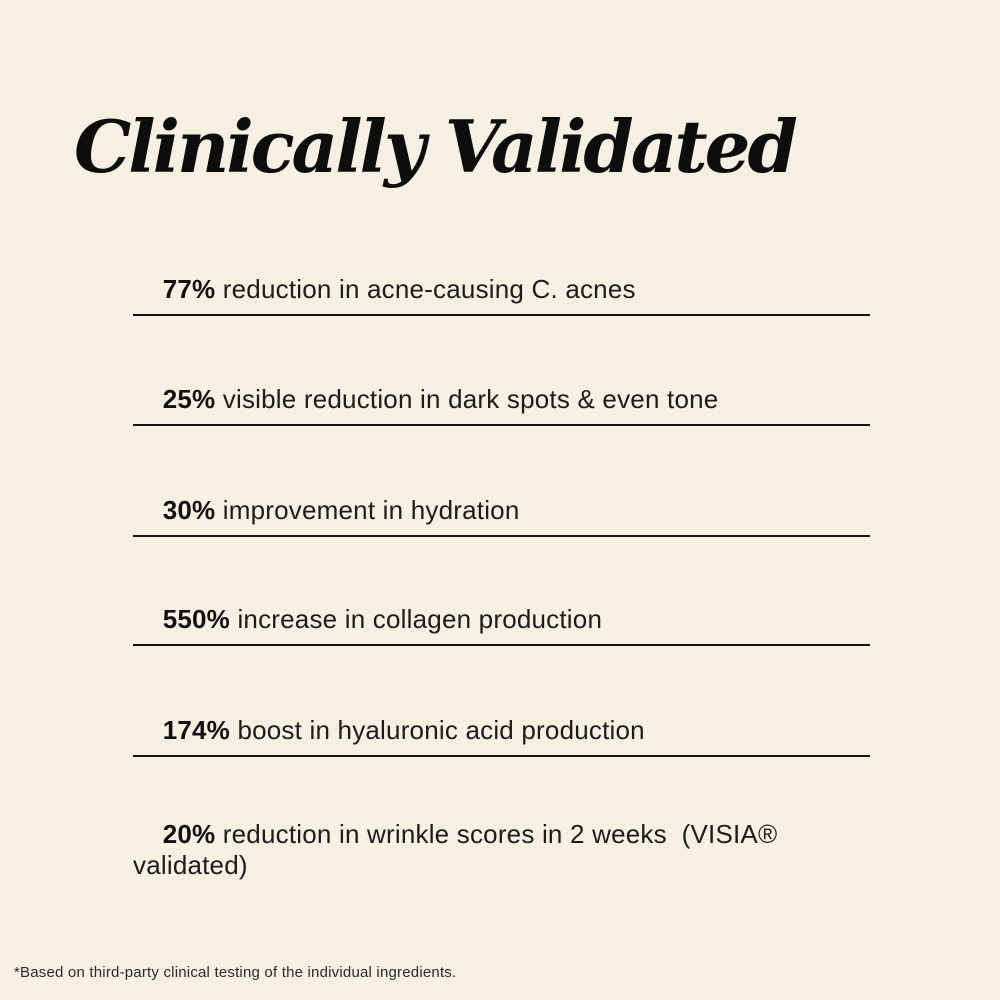 The width and height of the screenshot is (1000, 1000). Describe the element at coordinates (371, 510) in the screenshot. I see `stat-text: improvement in hydration` at that location.